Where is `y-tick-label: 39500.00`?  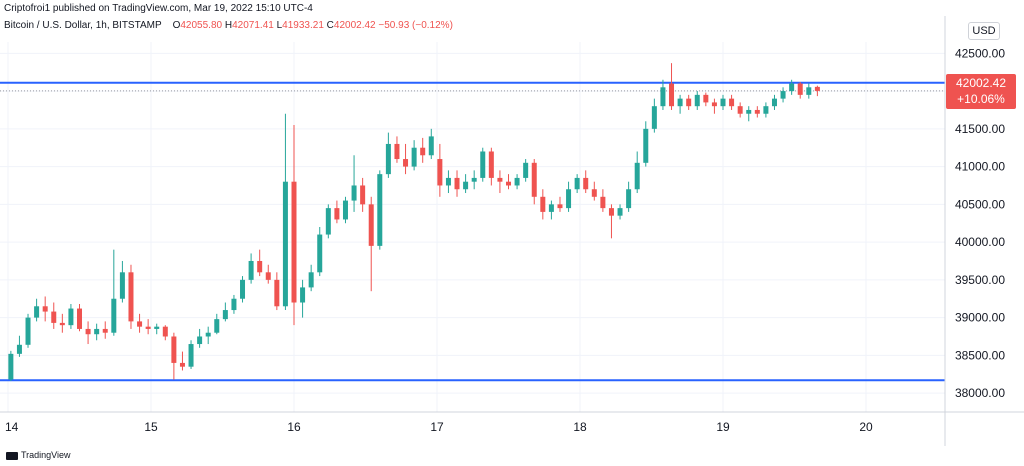 y-tick-label: 39500.00 is located at coordinates (980, 280).